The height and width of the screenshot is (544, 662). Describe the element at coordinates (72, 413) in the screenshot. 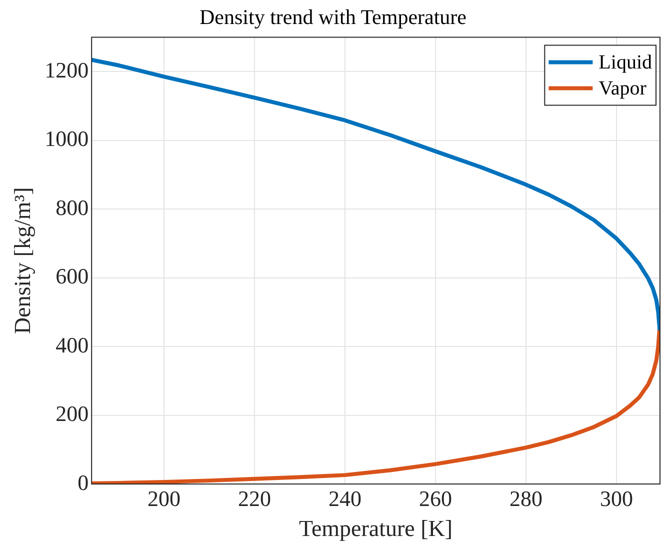

I see `y-tick-label: 200` at that location.